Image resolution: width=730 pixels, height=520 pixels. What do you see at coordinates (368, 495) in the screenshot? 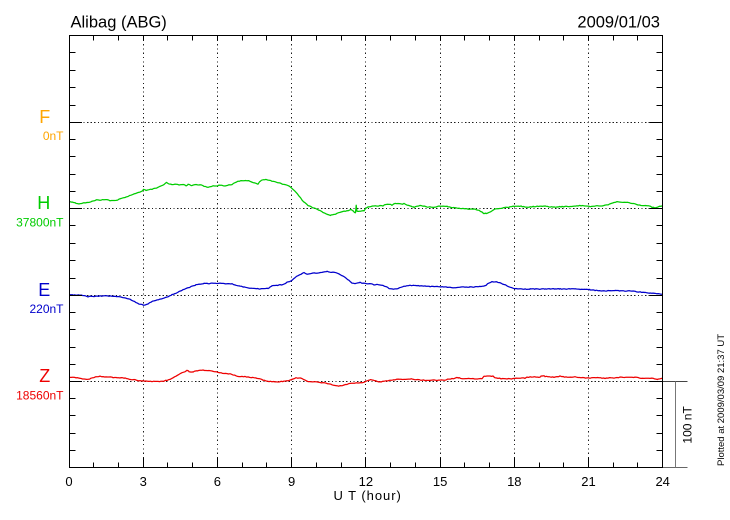
I see `svg-text: U T (hour)` at bounding box center [368, 495].